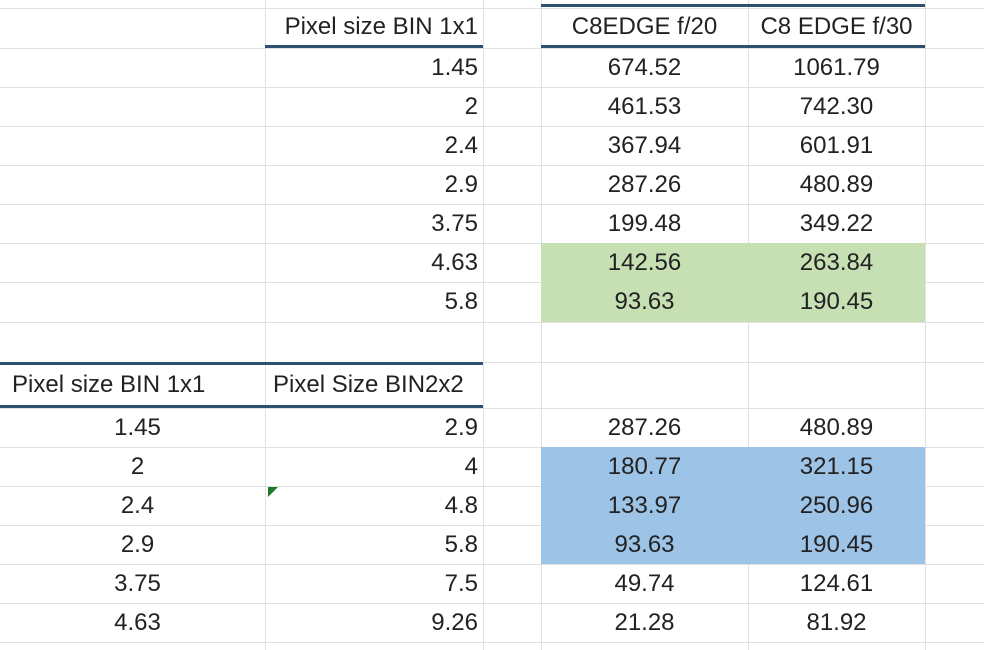 Image resolution: width=984 pixels, height=650 pixels. Describe the element at coordinates (836, 467) in the screenshot. I see `table-cell-highlighted-blue: 321.15` at that location.